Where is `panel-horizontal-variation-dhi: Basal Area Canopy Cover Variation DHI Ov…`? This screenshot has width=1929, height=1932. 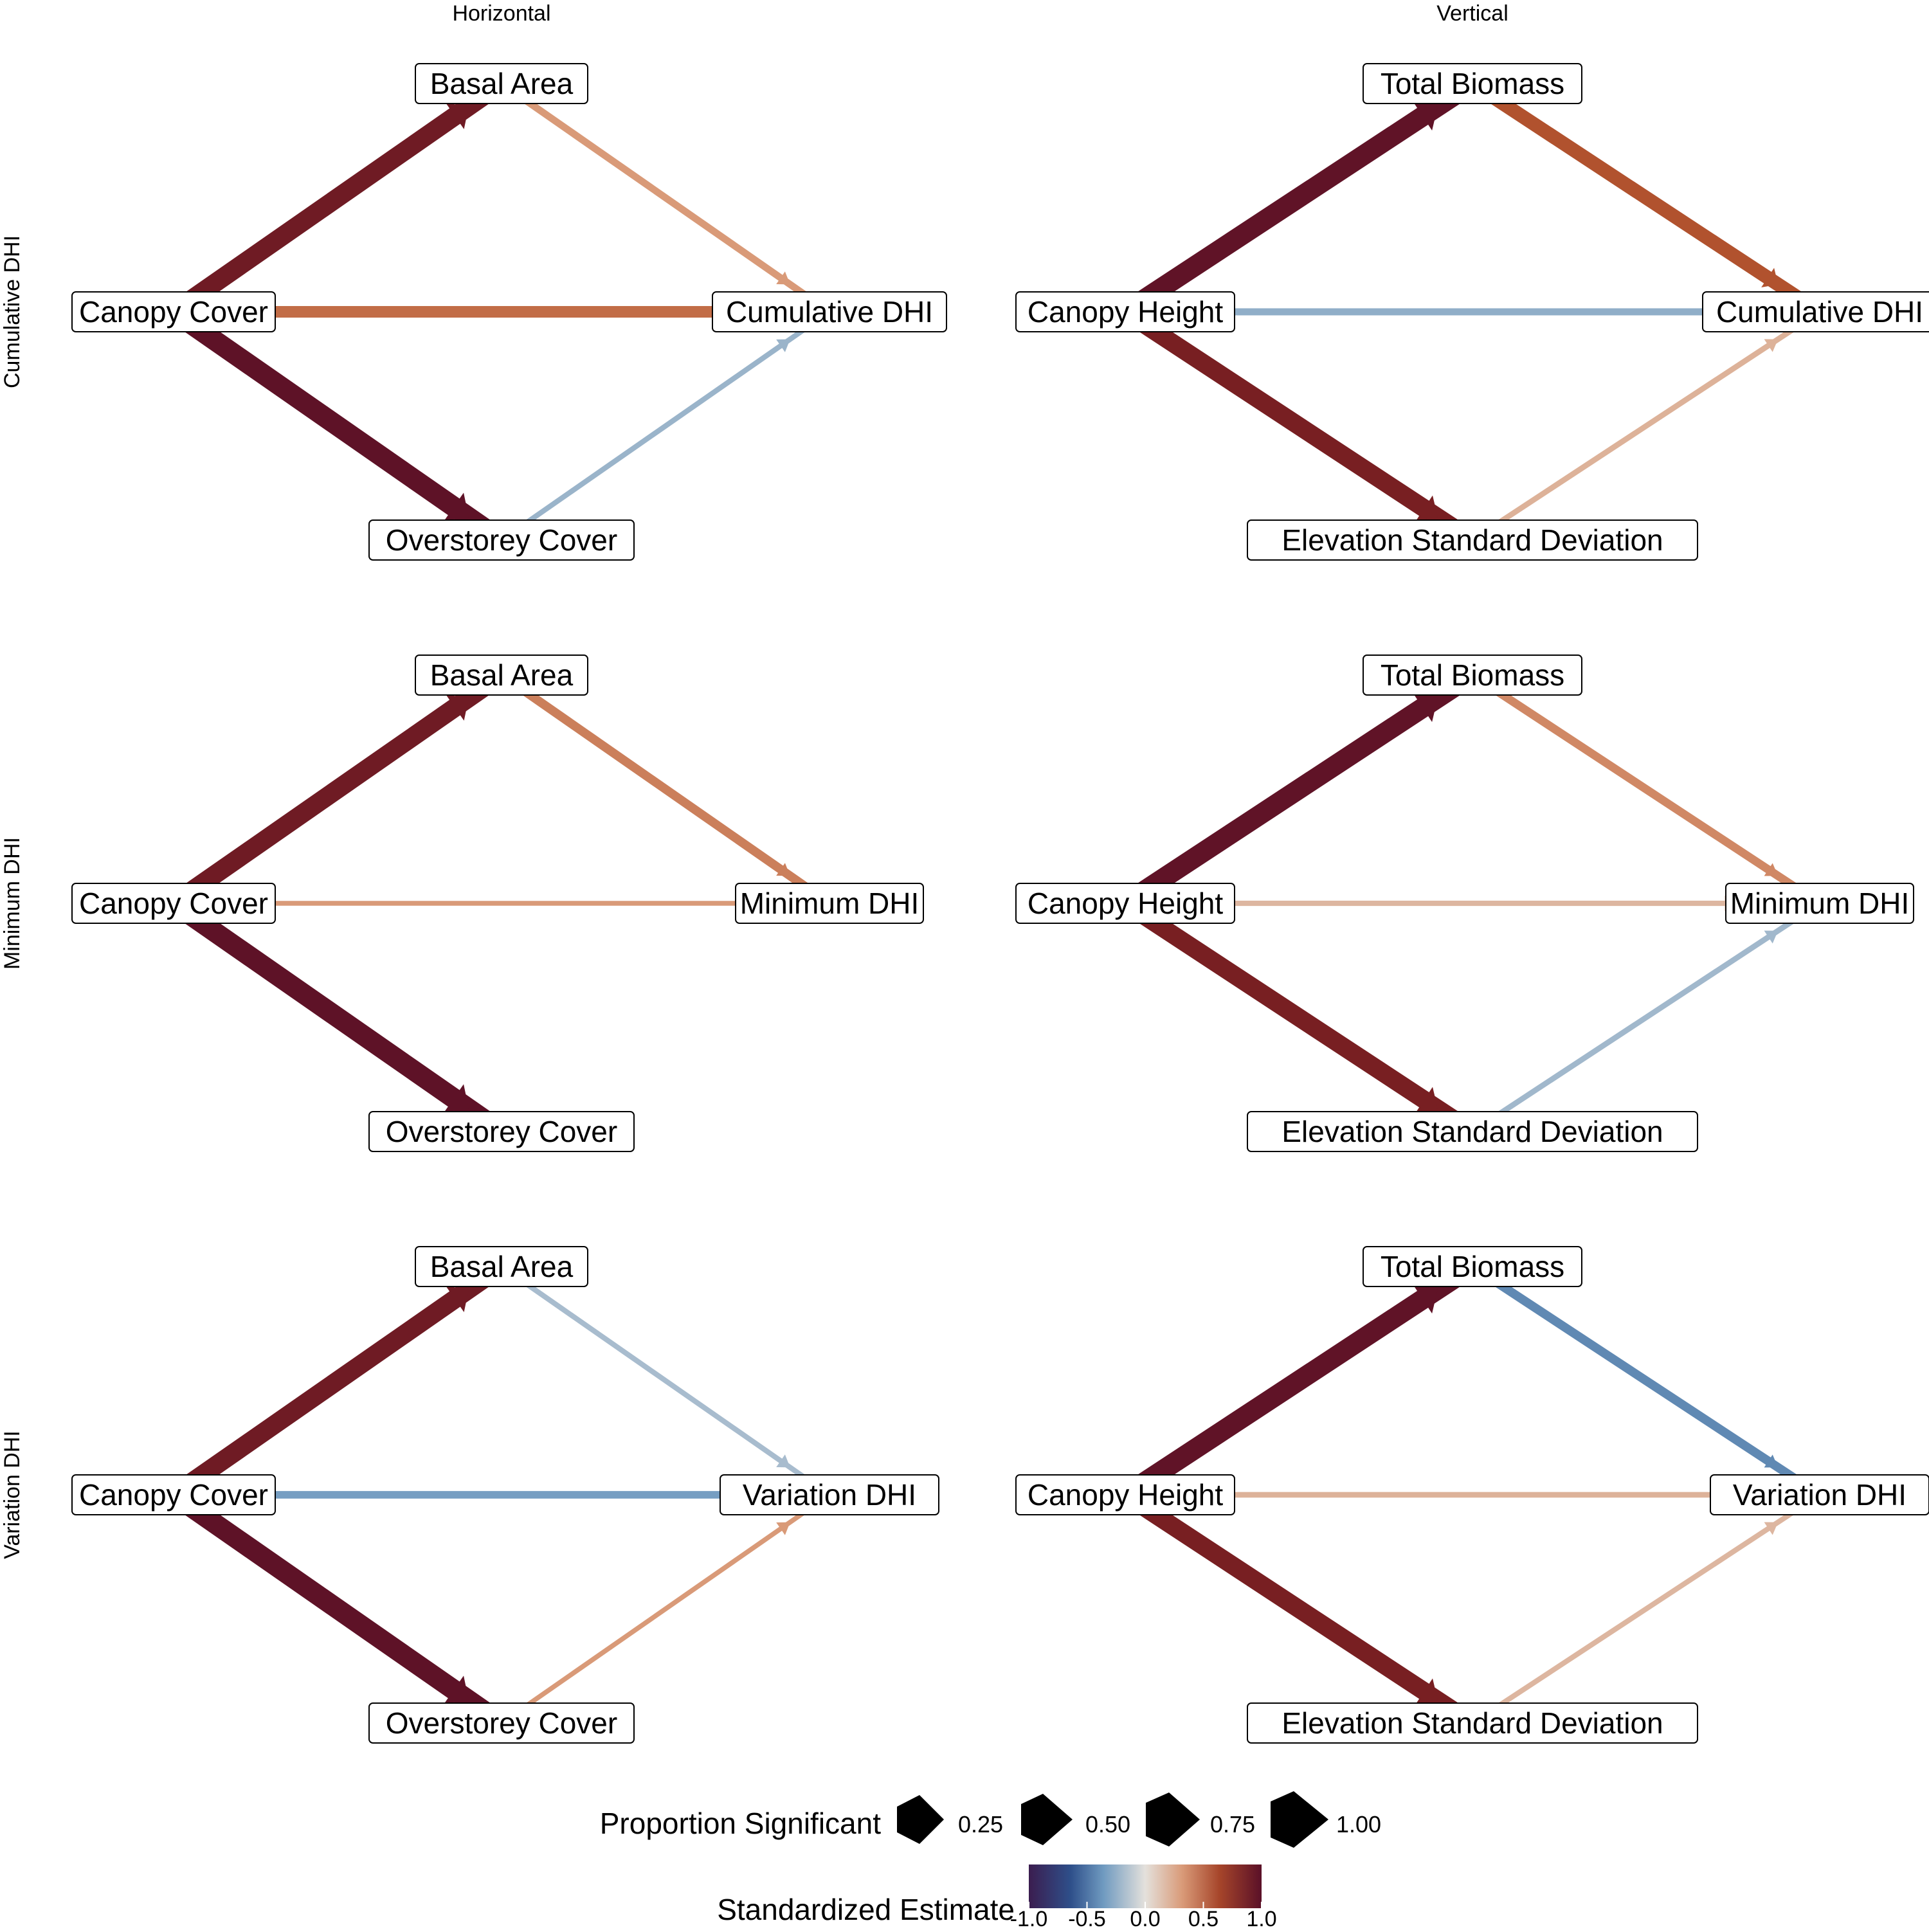
panel-horizontal-variation-dhi: Basal Area Canopy Cover Variation DHI Ov… is located at coordinates (505, 1495).